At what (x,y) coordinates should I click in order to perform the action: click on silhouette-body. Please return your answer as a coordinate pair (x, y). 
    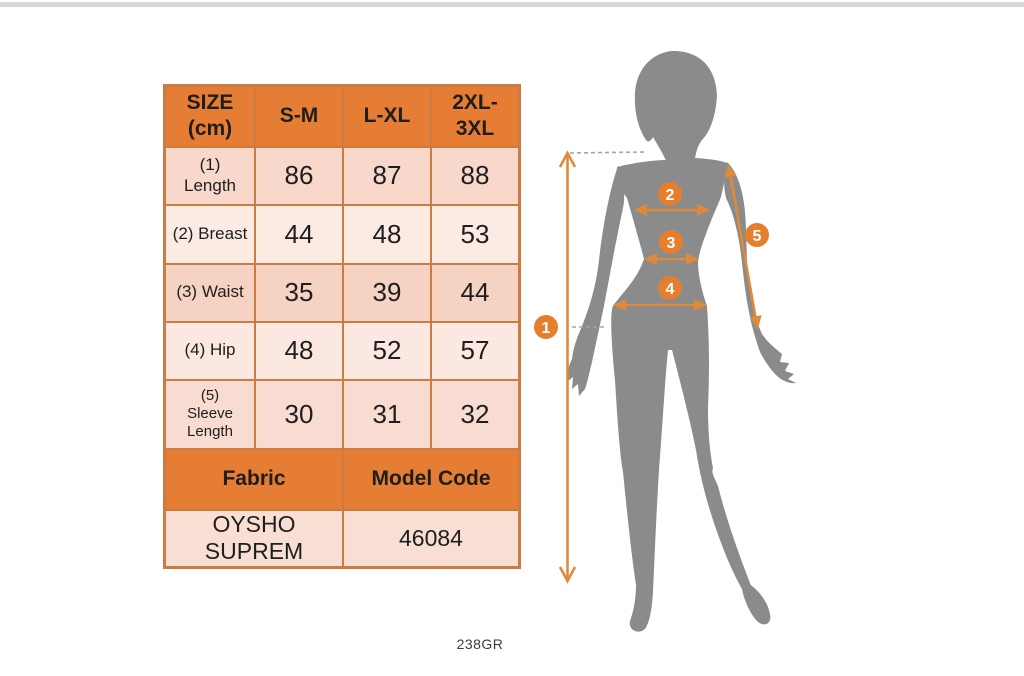
    Looking at the image, I should click on (691, 395).